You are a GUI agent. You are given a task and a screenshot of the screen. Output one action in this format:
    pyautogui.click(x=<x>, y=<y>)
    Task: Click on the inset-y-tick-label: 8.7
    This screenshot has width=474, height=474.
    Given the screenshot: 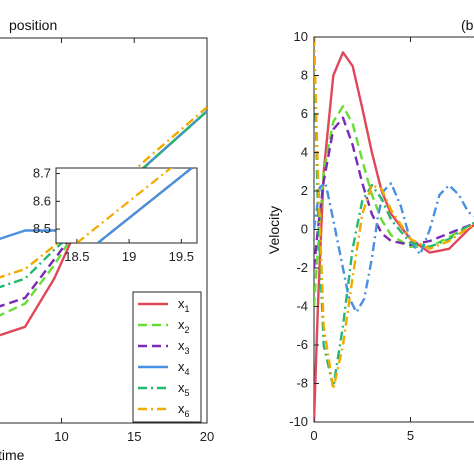 What is the action you would take?
    pyautogui.click(x=42, y=173)
    